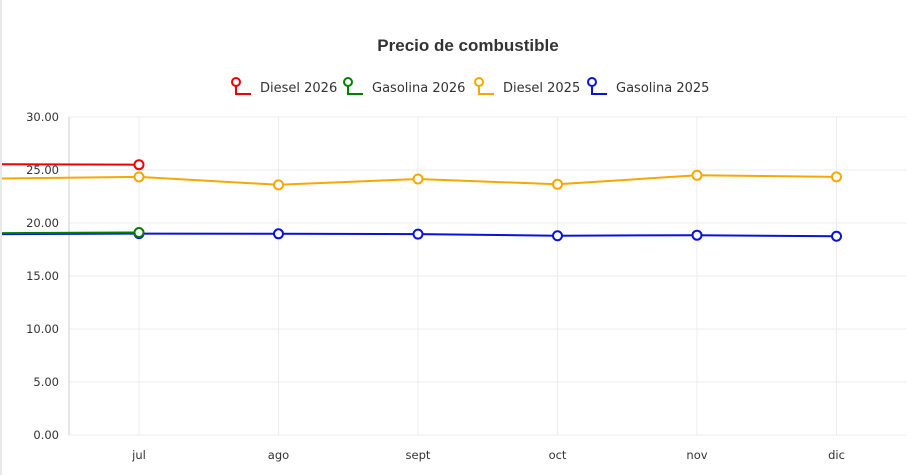 Image resolution: width=923 pixels, height=475 pixels. I want to click on x-tick-label: dic, so click(836, 455).